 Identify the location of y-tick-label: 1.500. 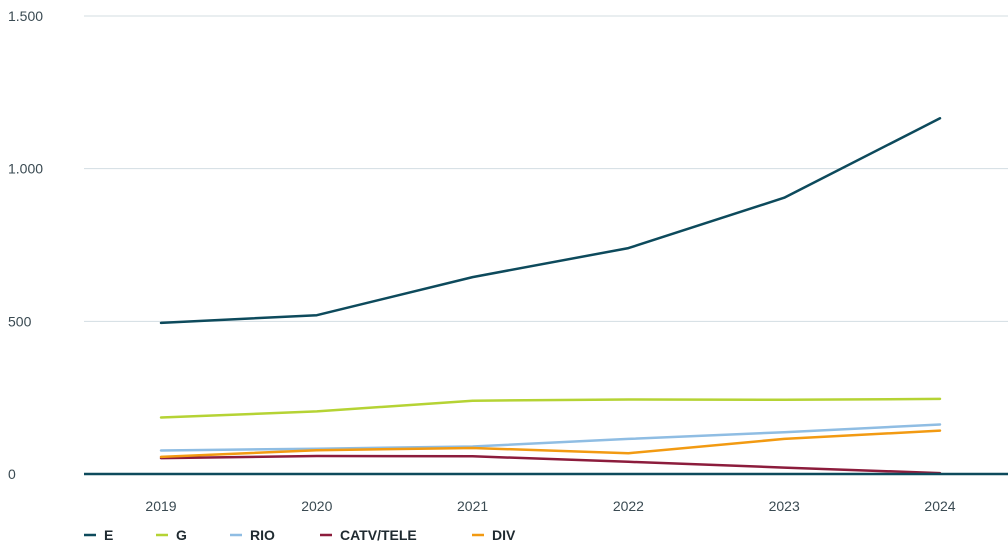
(25, 16).